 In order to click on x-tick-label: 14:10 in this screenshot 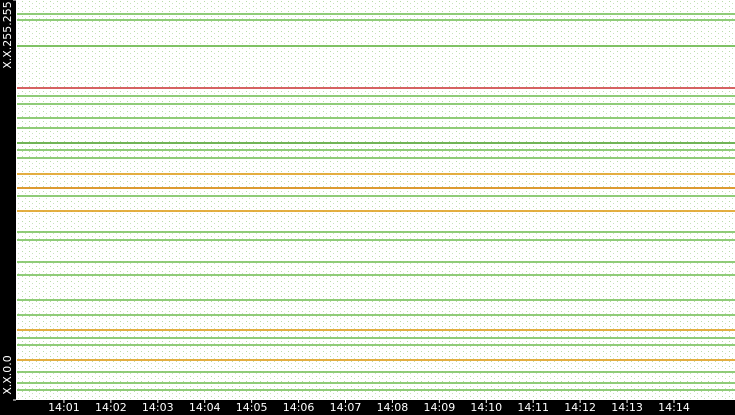, I will do `click(486, 407)`.